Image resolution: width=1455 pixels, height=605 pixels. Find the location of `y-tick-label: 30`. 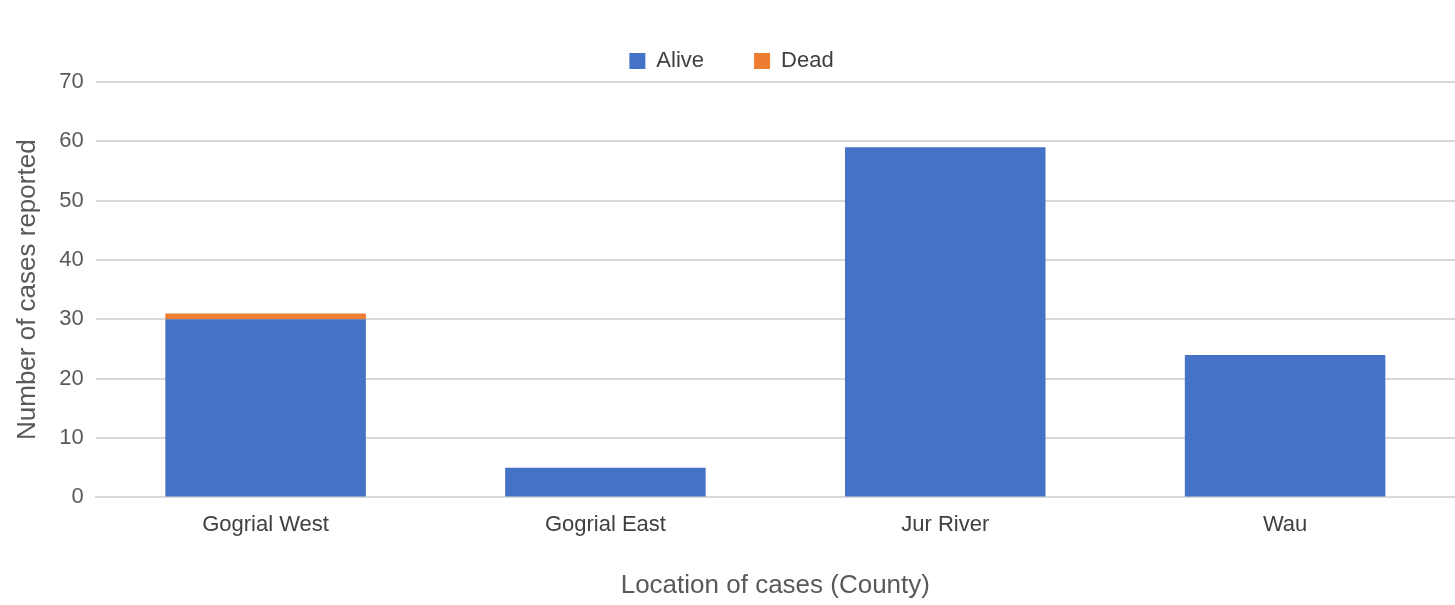

y-tick-label: 30 is located at coordinates (71, 318).